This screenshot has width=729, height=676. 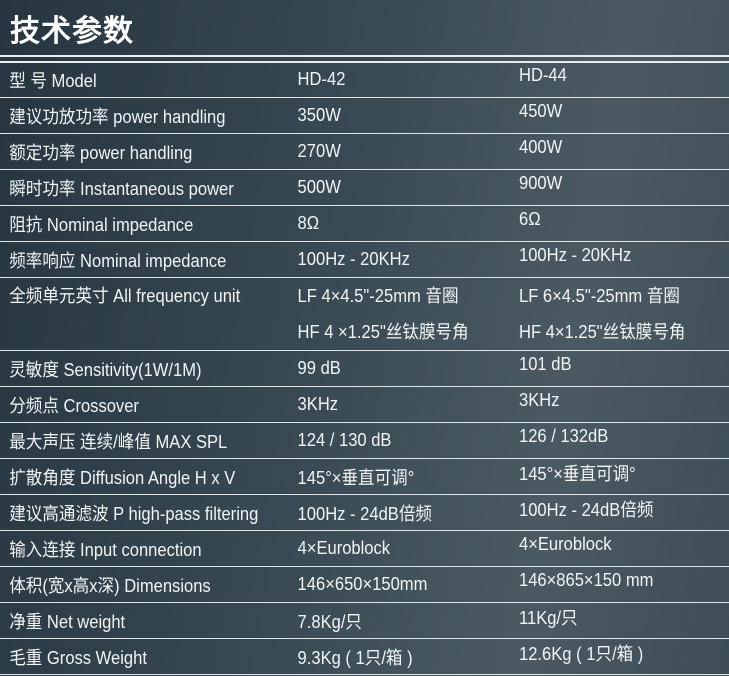 What do you see at coordinates (101, 152) in the screenshot?
I see `cell-text: 额定功率 power handling` at bounding box center [101, 152].